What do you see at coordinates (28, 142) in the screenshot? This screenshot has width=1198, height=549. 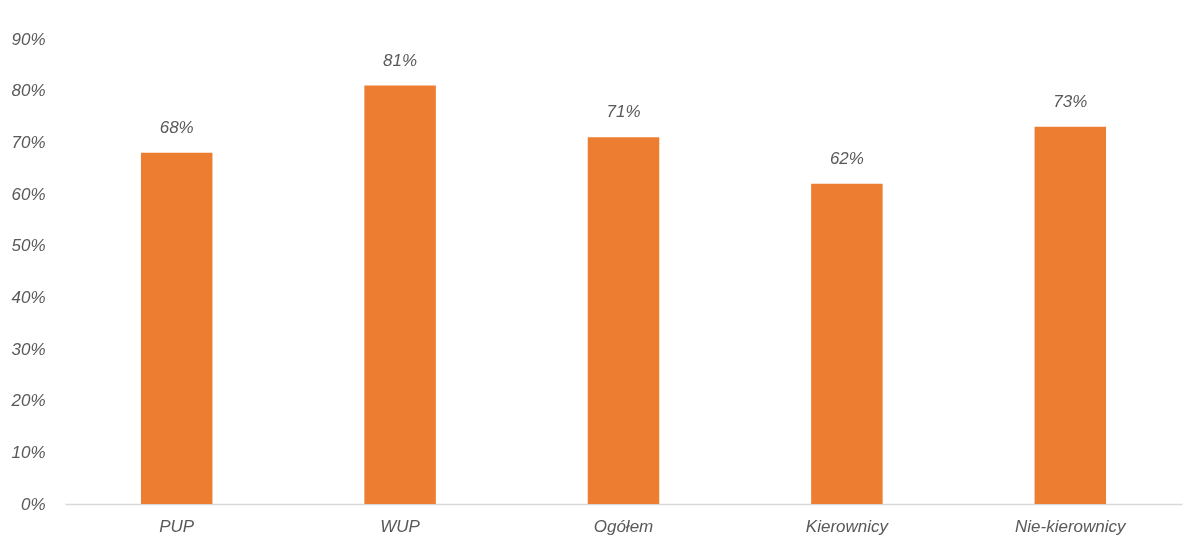 I see `y-tick-label: 70%` at bounding box center [28, 142].